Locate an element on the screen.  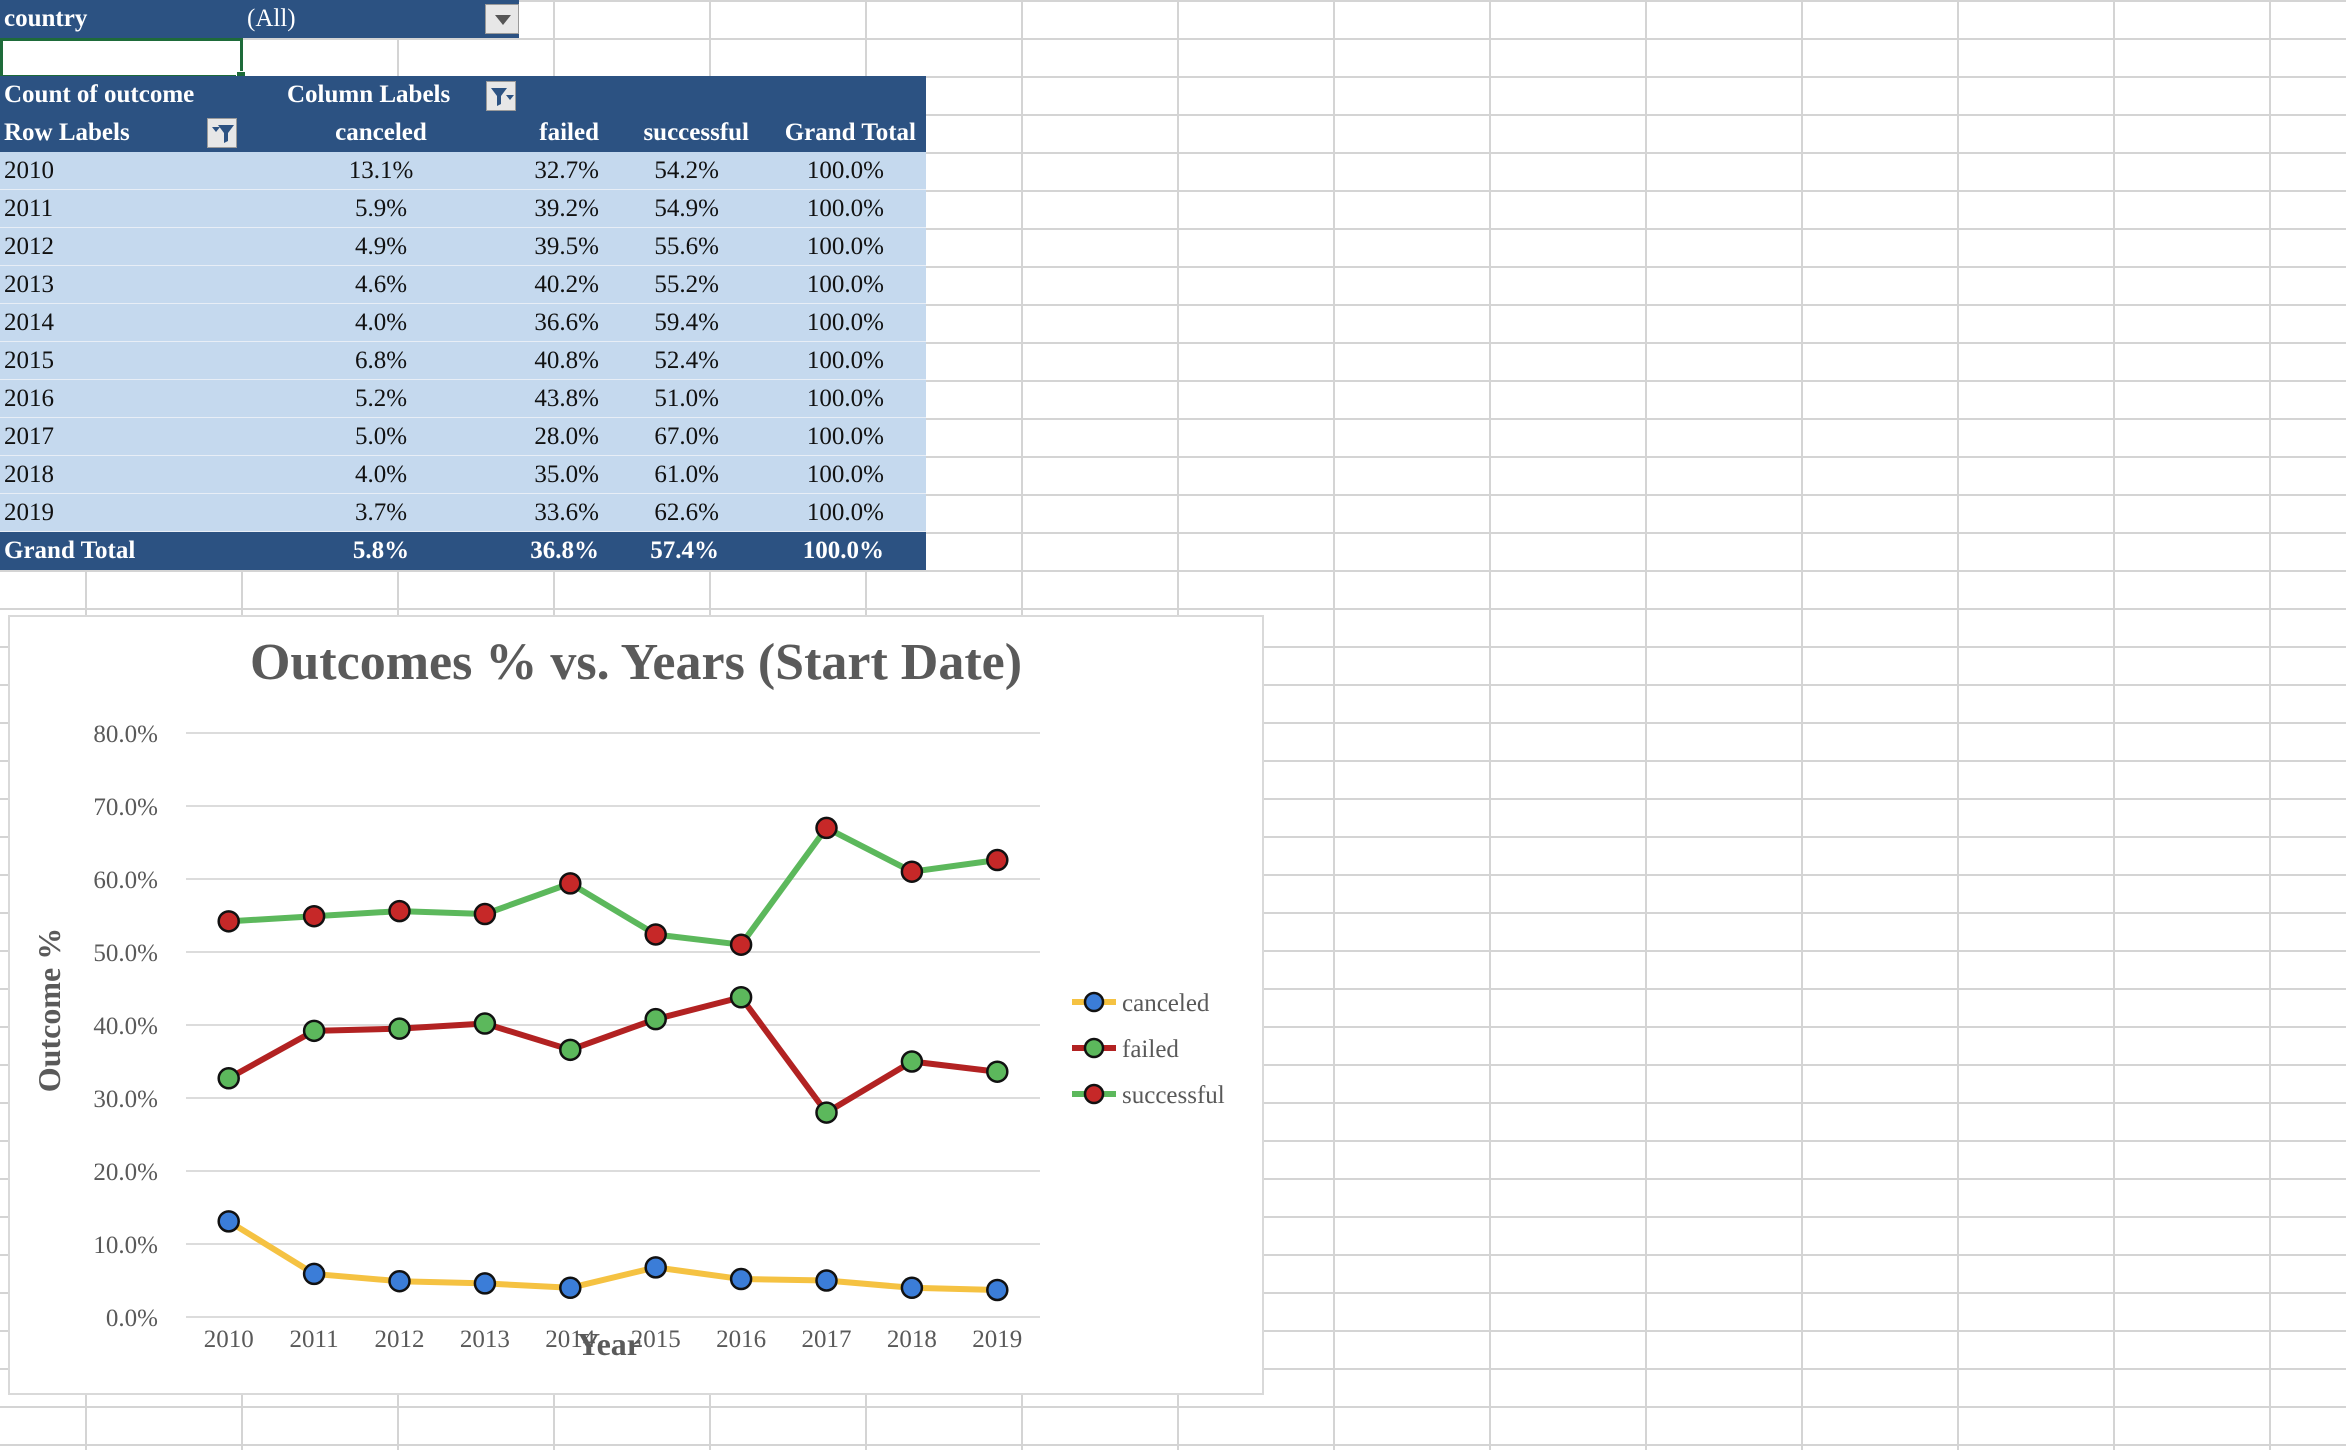
legend-marker is located at coordinates (1094, 1094).